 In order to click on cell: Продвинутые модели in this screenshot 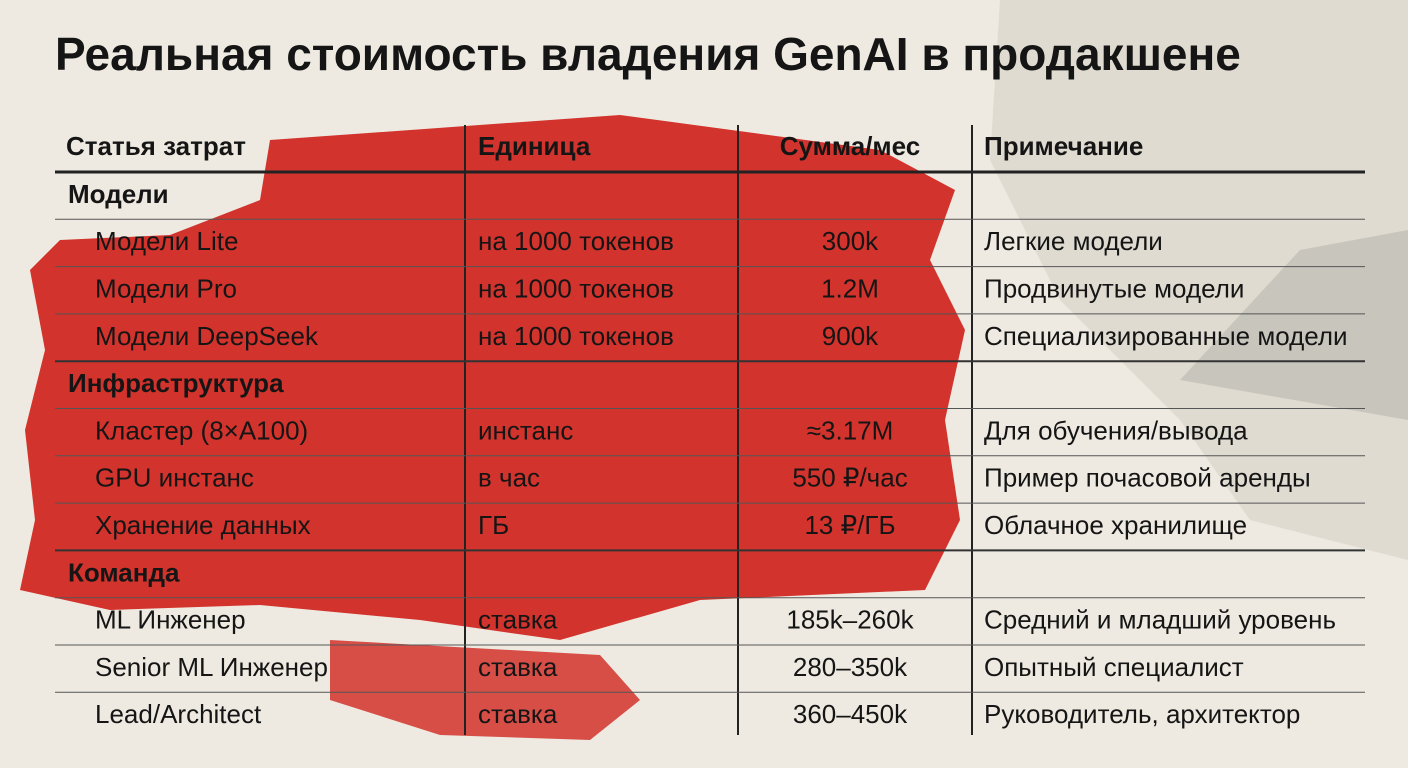, I will do `click(1114, 288)`.